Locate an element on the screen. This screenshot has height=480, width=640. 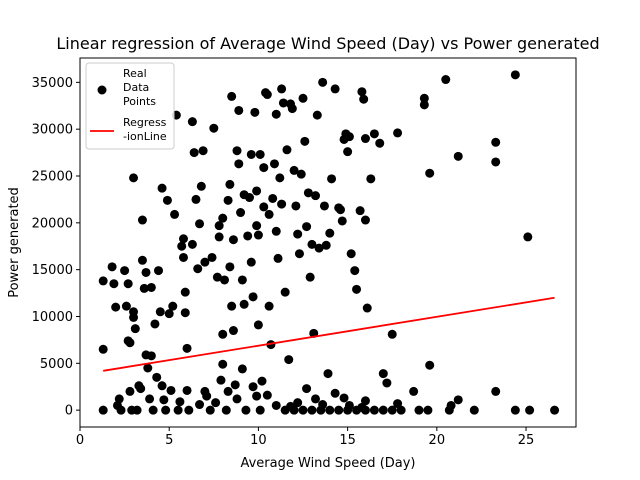
y-tick-label: 0 is located at coordinates (69, 411).